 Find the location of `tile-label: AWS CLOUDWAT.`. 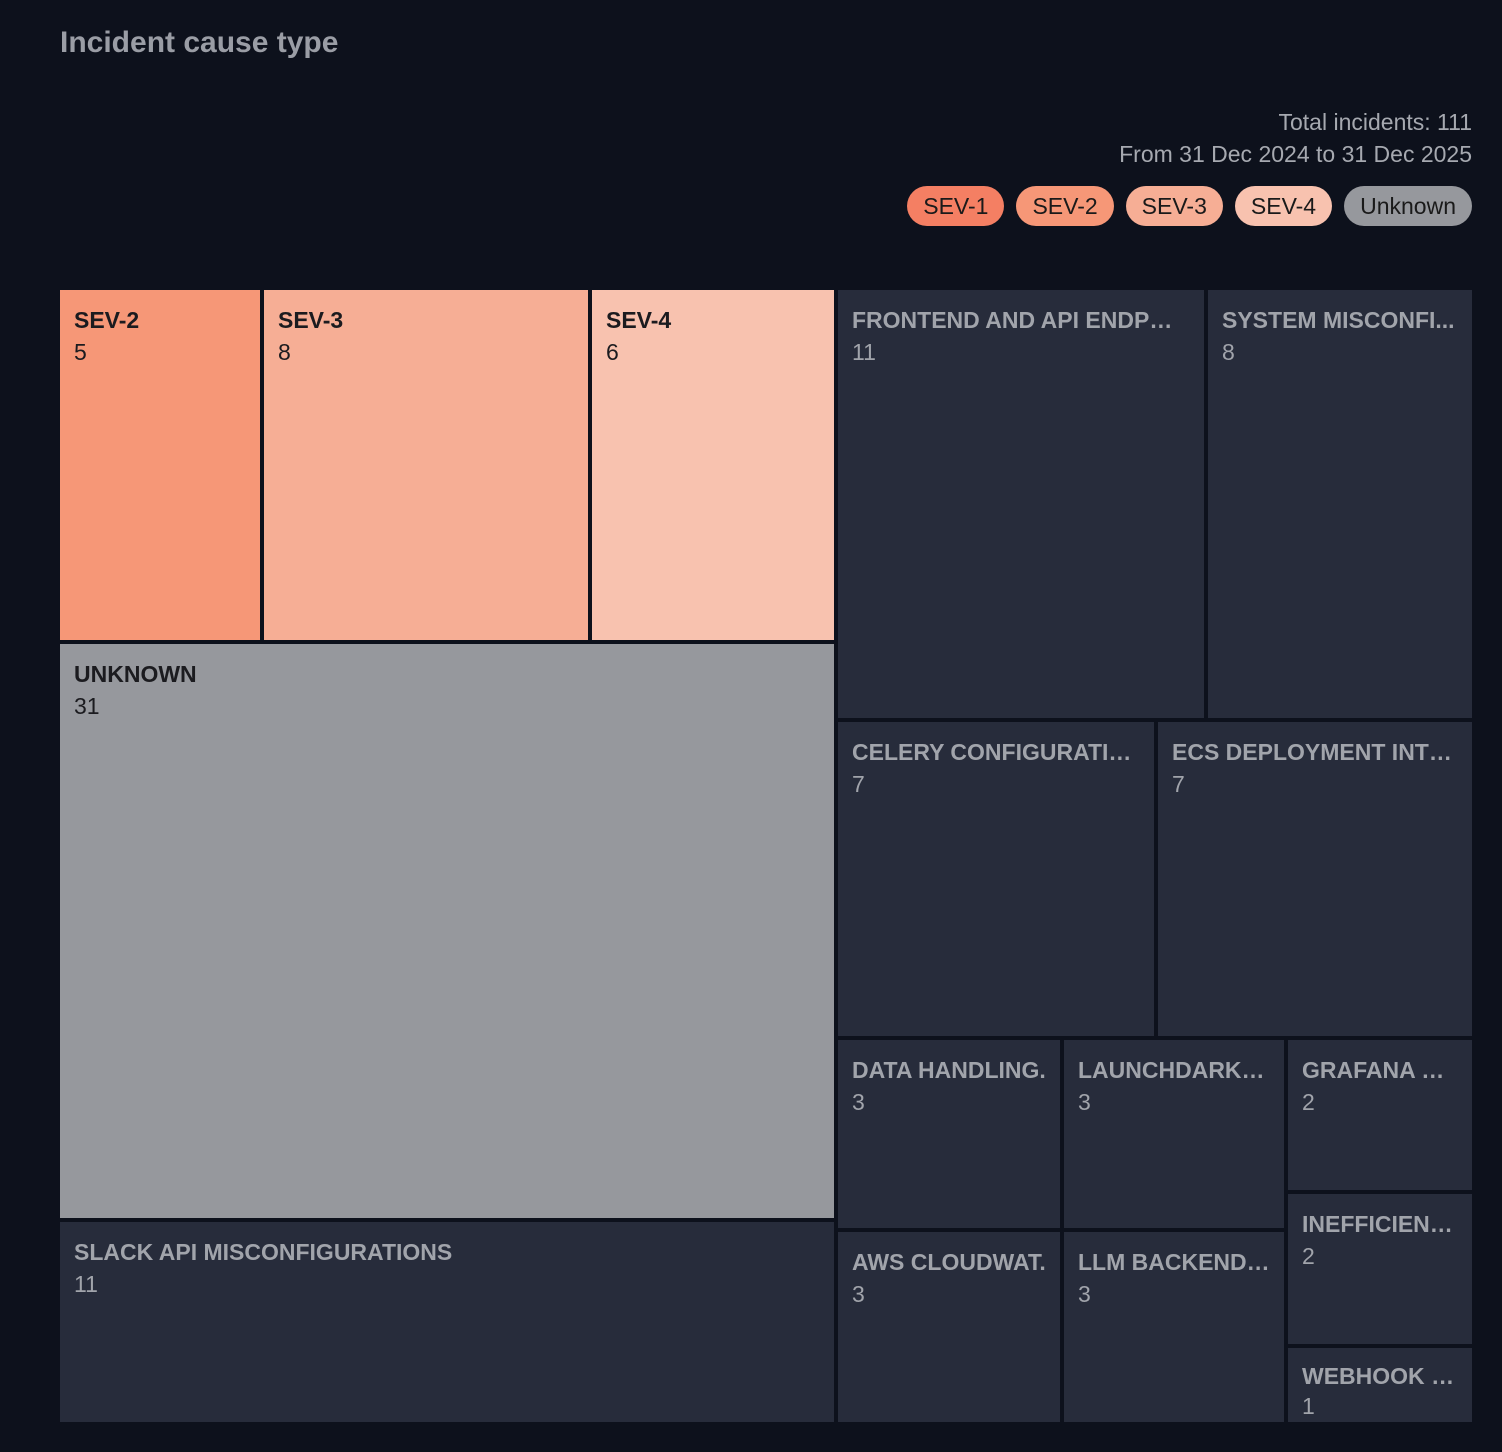

tile-label: AWS CLOUDWAT. is located at coordinates (949, 1262).